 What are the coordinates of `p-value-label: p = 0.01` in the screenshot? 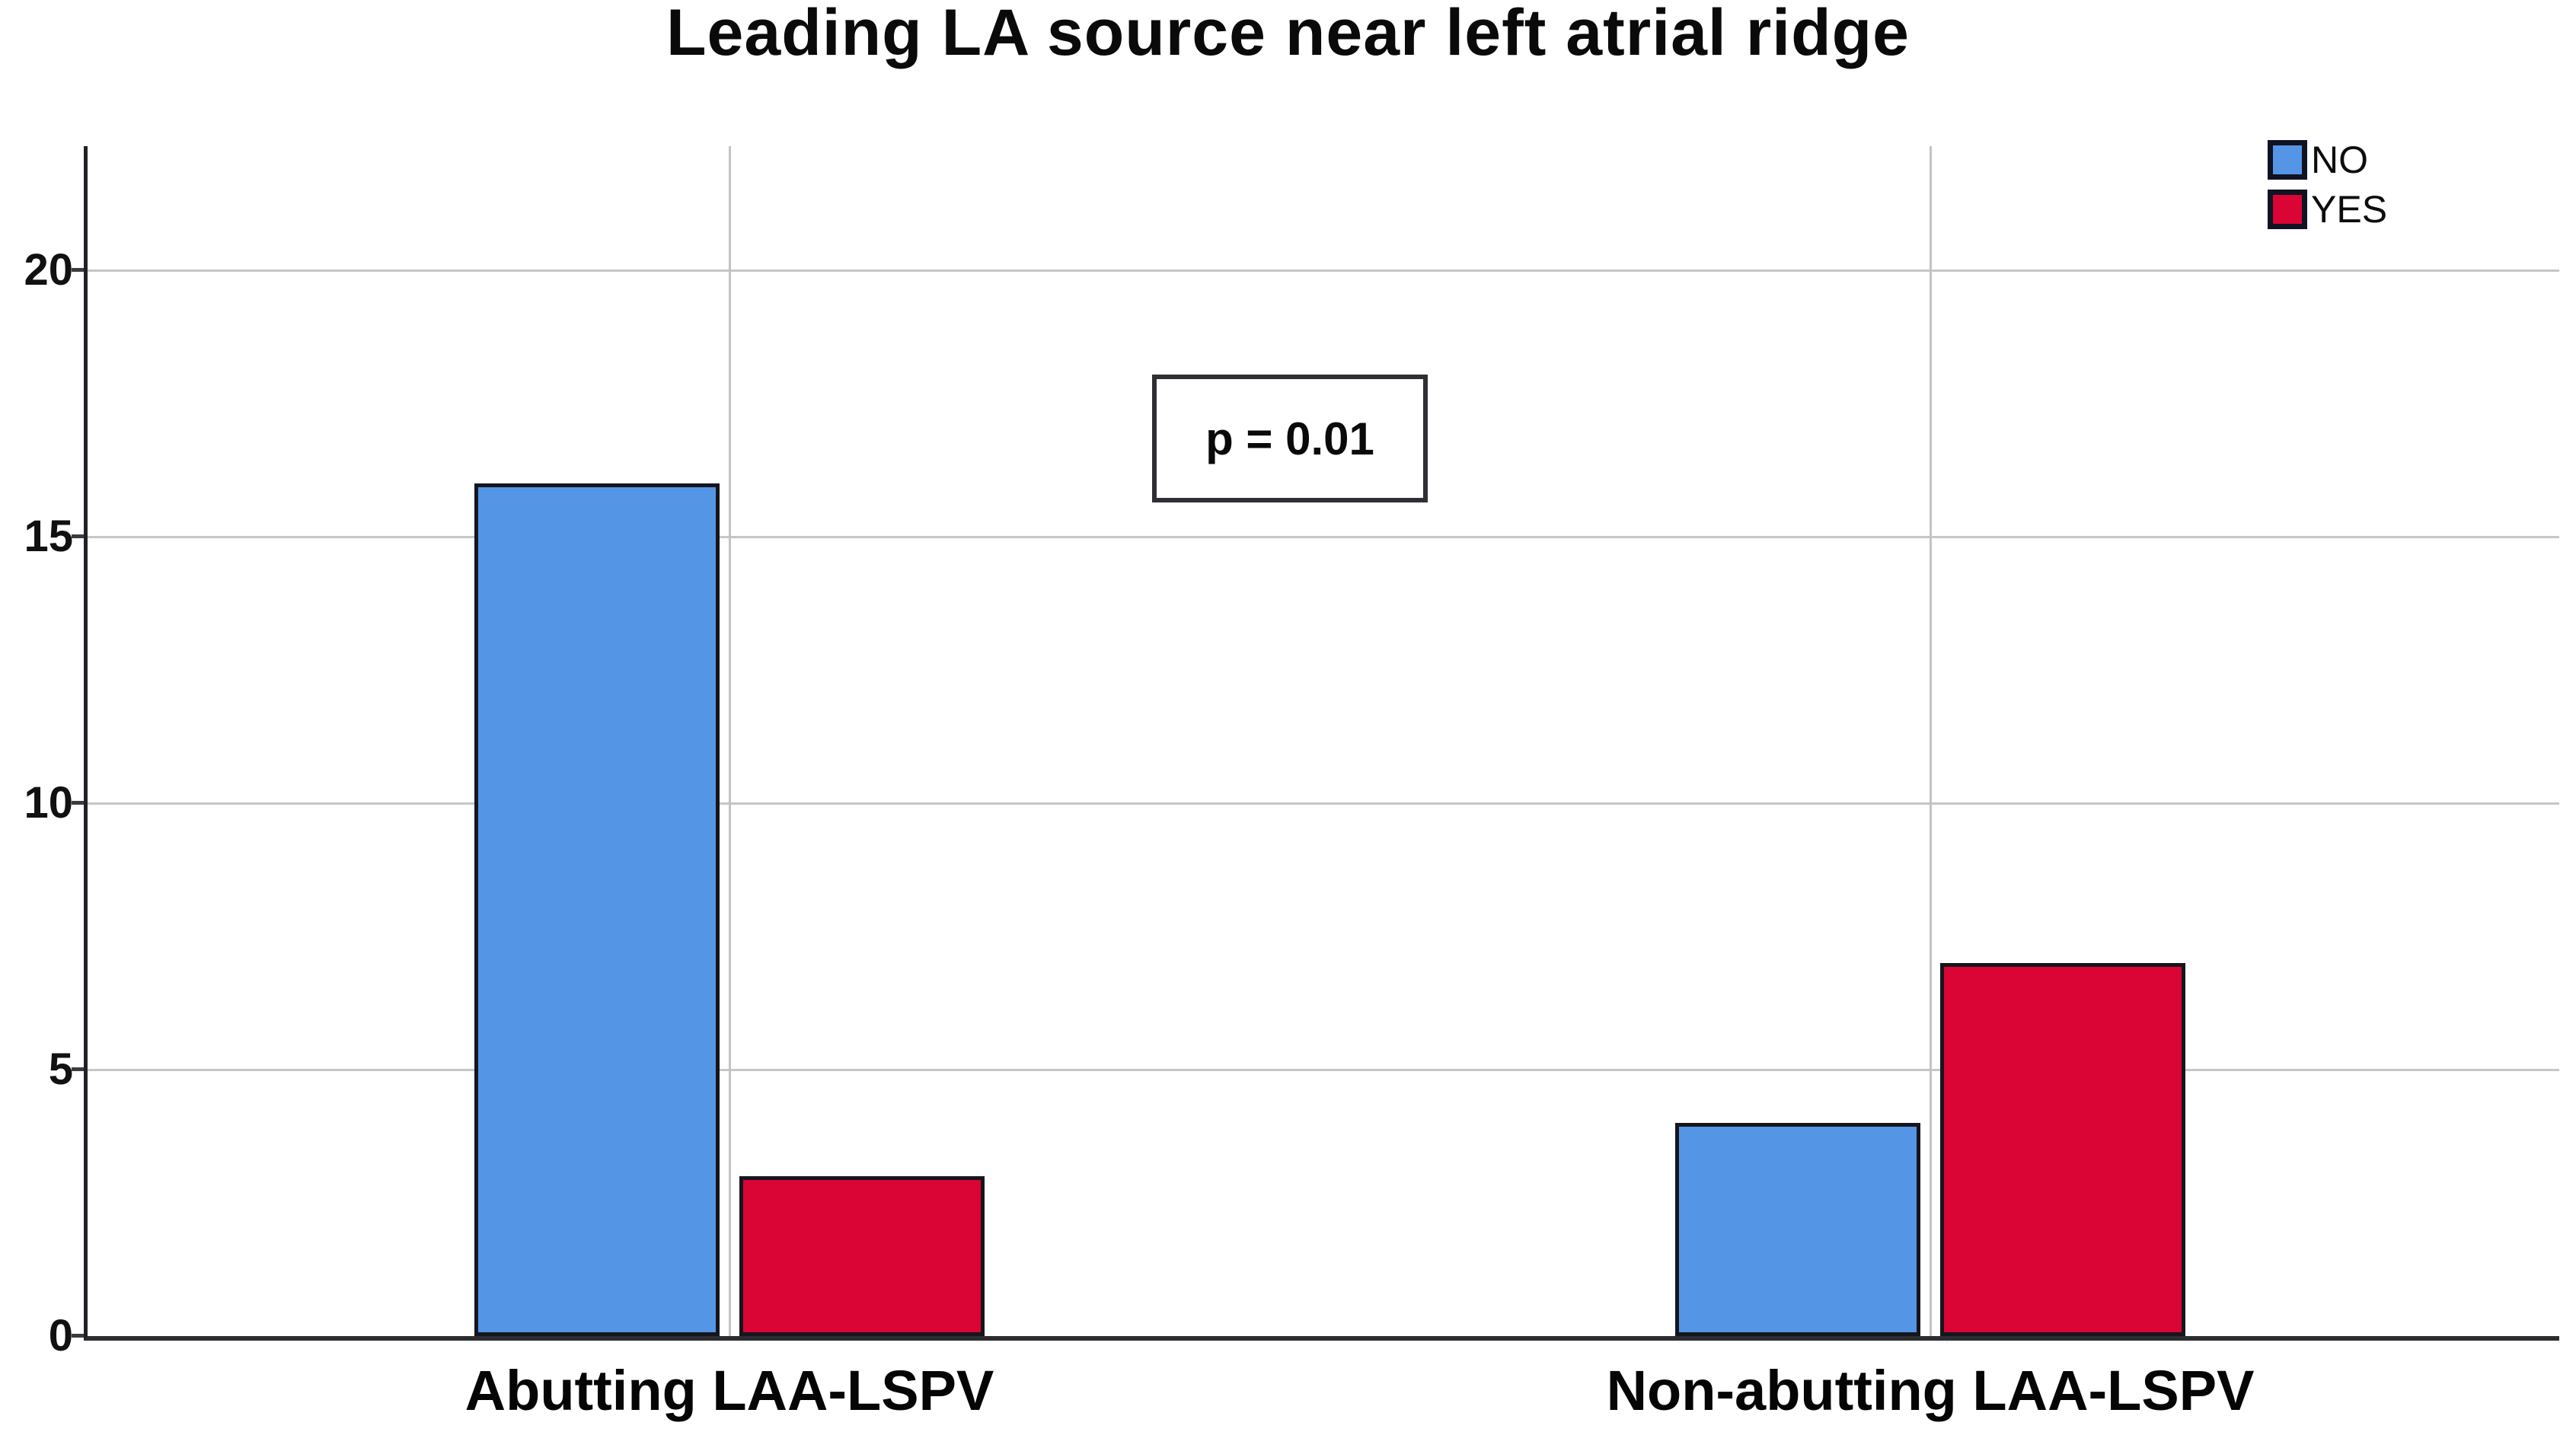 It's located at (1289, 438).